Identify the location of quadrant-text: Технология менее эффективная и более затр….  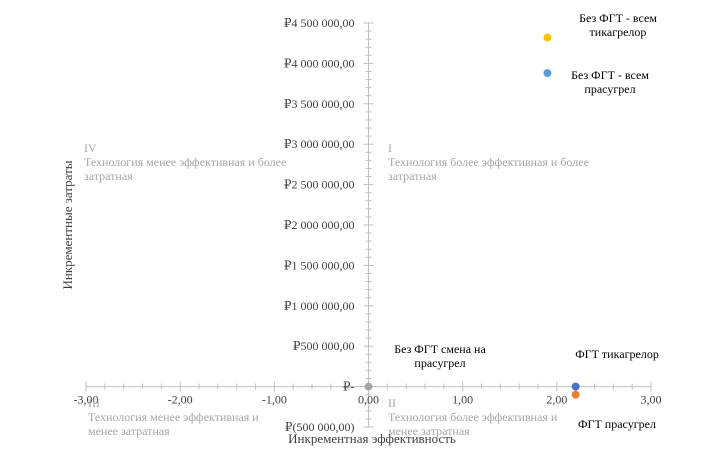
(185, 169).